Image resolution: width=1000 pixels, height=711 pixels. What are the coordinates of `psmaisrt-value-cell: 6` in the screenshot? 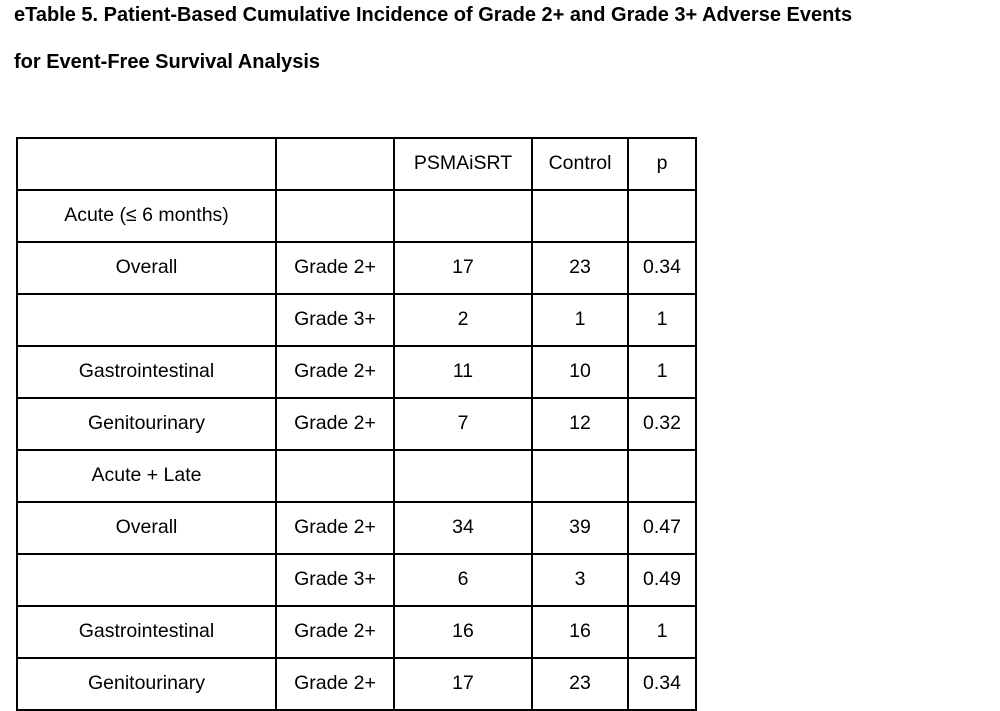 It's located at (463, 580).